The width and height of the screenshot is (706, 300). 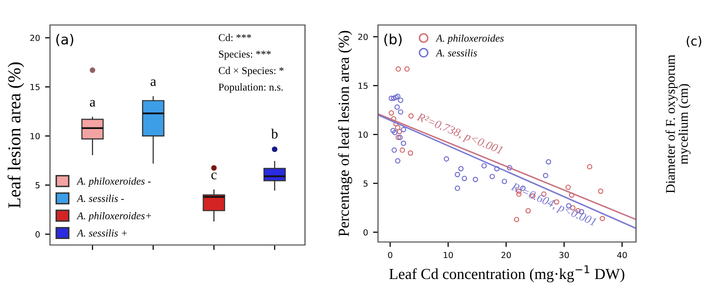 What do you see at coordinates (244, 55) in the screenshot?
I see `annotation: Species: ***` at bounding box center [244, 55].